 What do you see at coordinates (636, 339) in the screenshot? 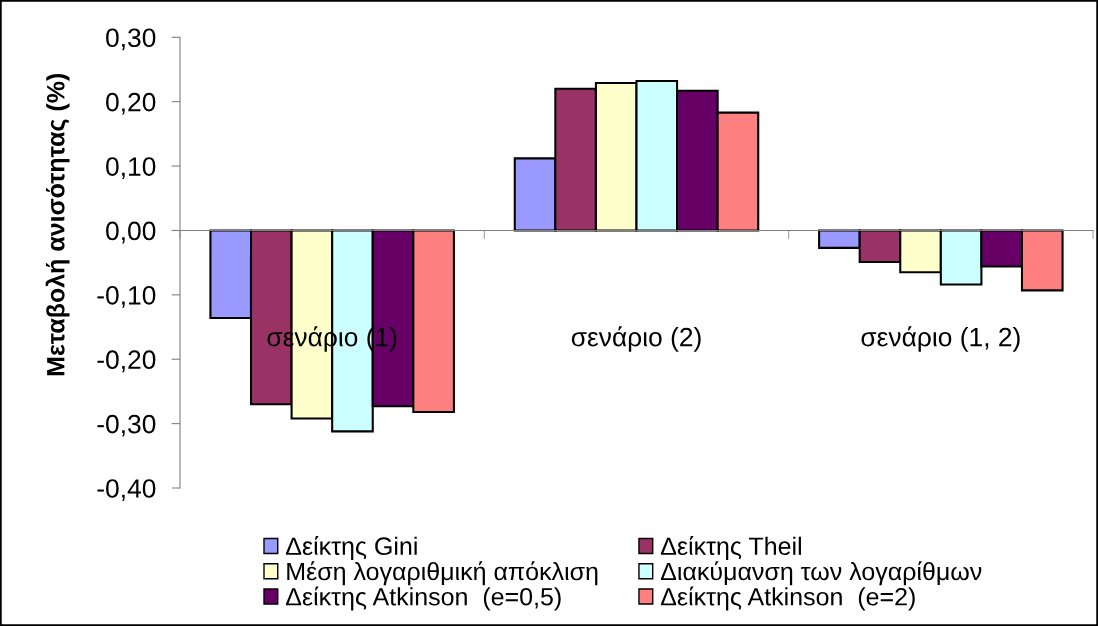
I see `x-tick-label: σενάριο (2)` at bounding box center [636, 339].